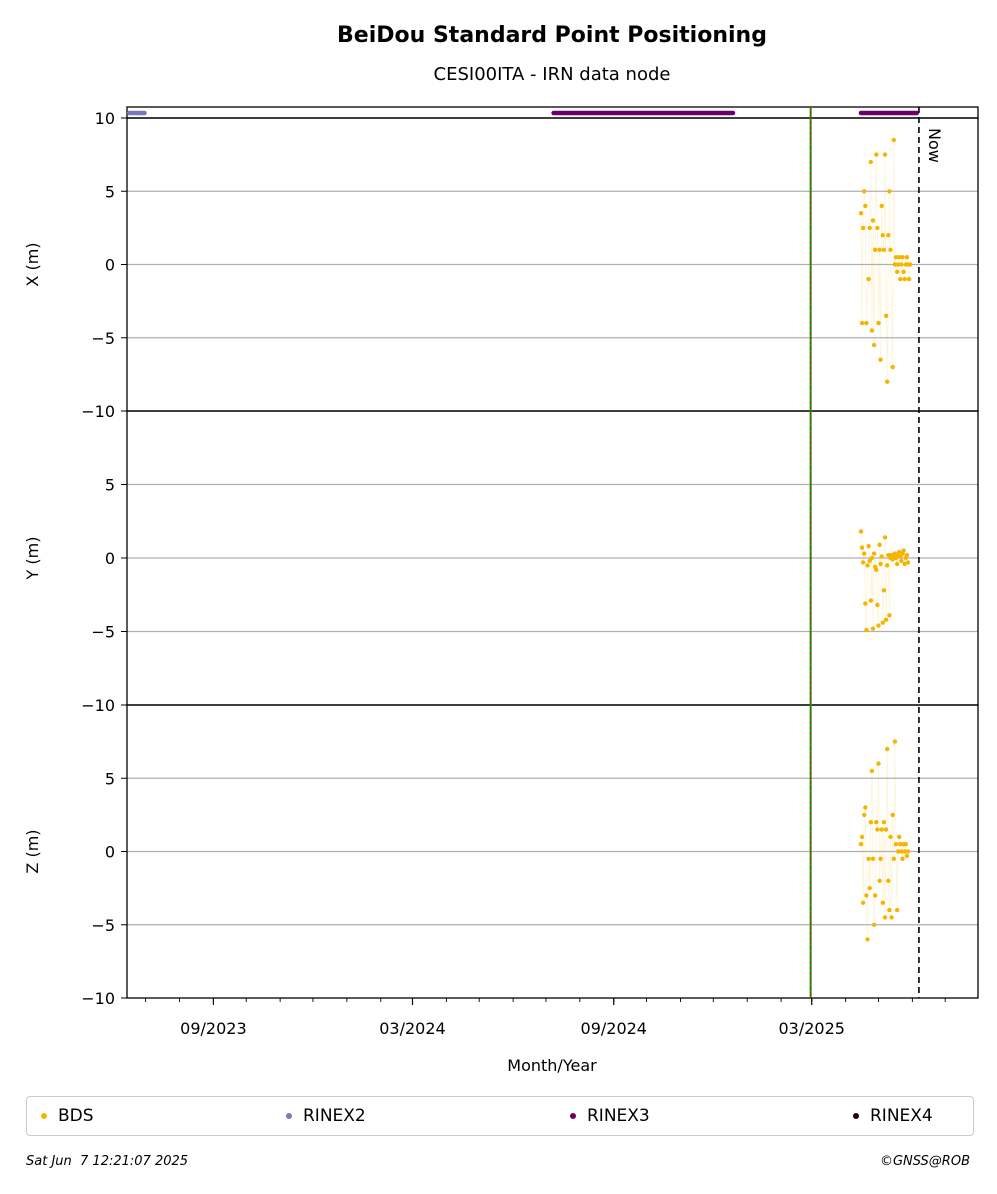 The width and height of the screenshot is (997, 1194). What do you see at coordinates (412, 1028) in the screenshot?
I see `x-tick-label: 03/2024` at bounding box center [412, 1028].